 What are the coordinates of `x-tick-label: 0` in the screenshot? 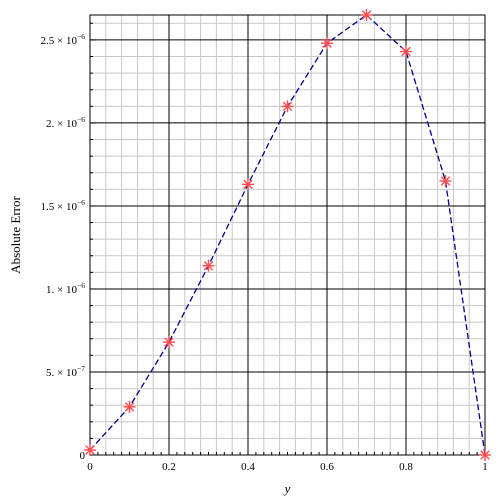 It's located at (90, 467).